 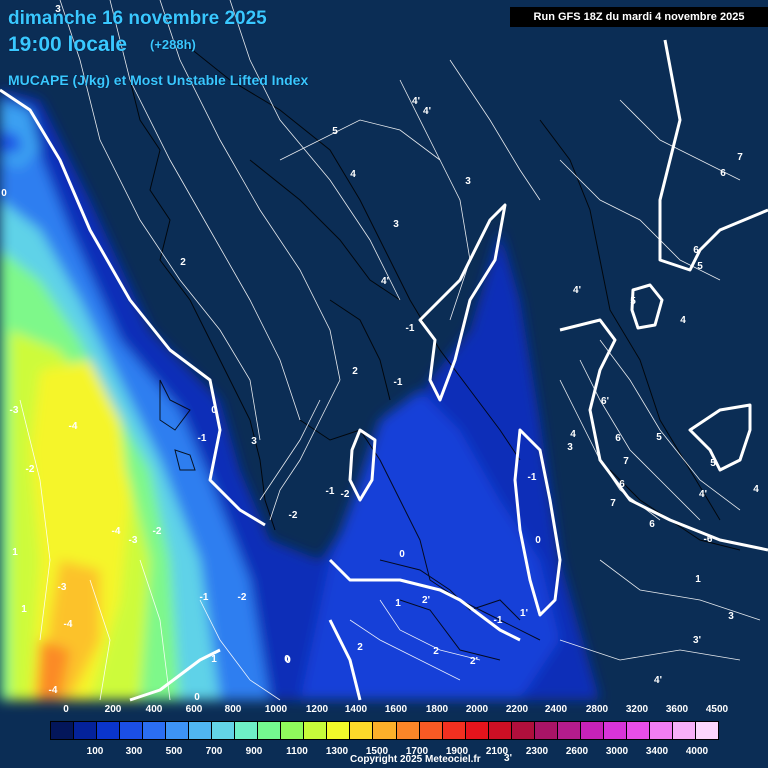 I want to click on copyright: Copyright 2025 Meteociel.fr, so click(x=415, y=759).